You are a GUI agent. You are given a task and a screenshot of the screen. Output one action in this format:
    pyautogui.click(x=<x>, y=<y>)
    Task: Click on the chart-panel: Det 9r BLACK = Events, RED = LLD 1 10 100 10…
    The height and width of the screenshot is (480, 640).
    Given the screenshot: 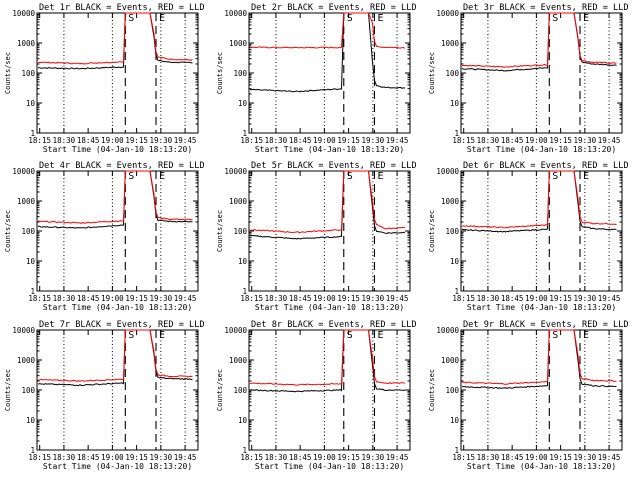 What is the action you would take?
    pyautogui.click(x=528, y=395)
    